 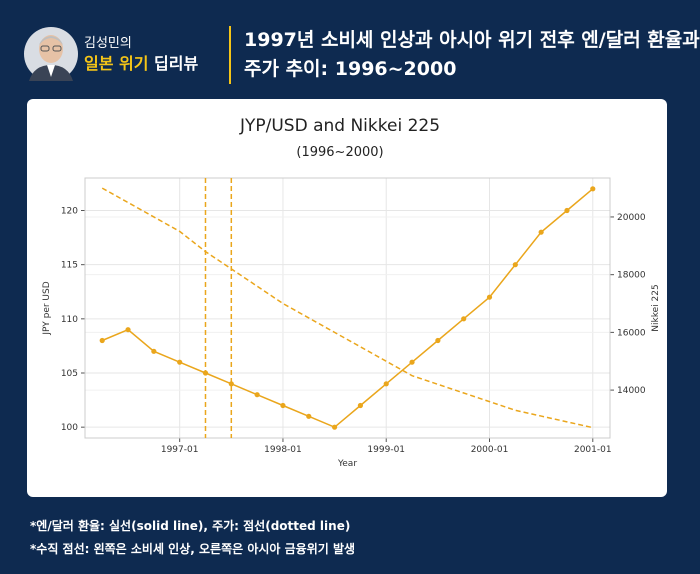 What do you see at coordinates (180, 450) in the screenshot?
I see `x-tick-label: 1997-01` at bounding box center [180, 450].